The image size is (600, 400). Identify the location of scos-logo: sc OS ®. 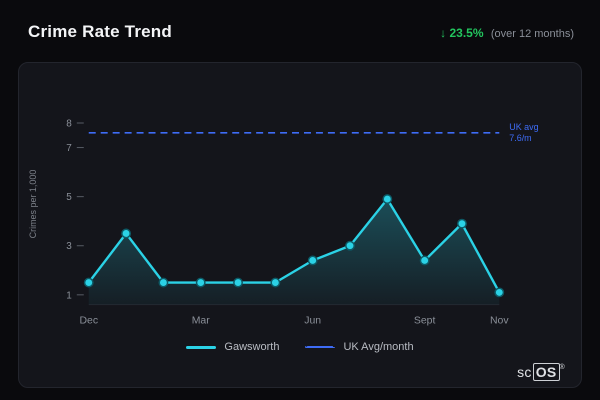
(541, 372).